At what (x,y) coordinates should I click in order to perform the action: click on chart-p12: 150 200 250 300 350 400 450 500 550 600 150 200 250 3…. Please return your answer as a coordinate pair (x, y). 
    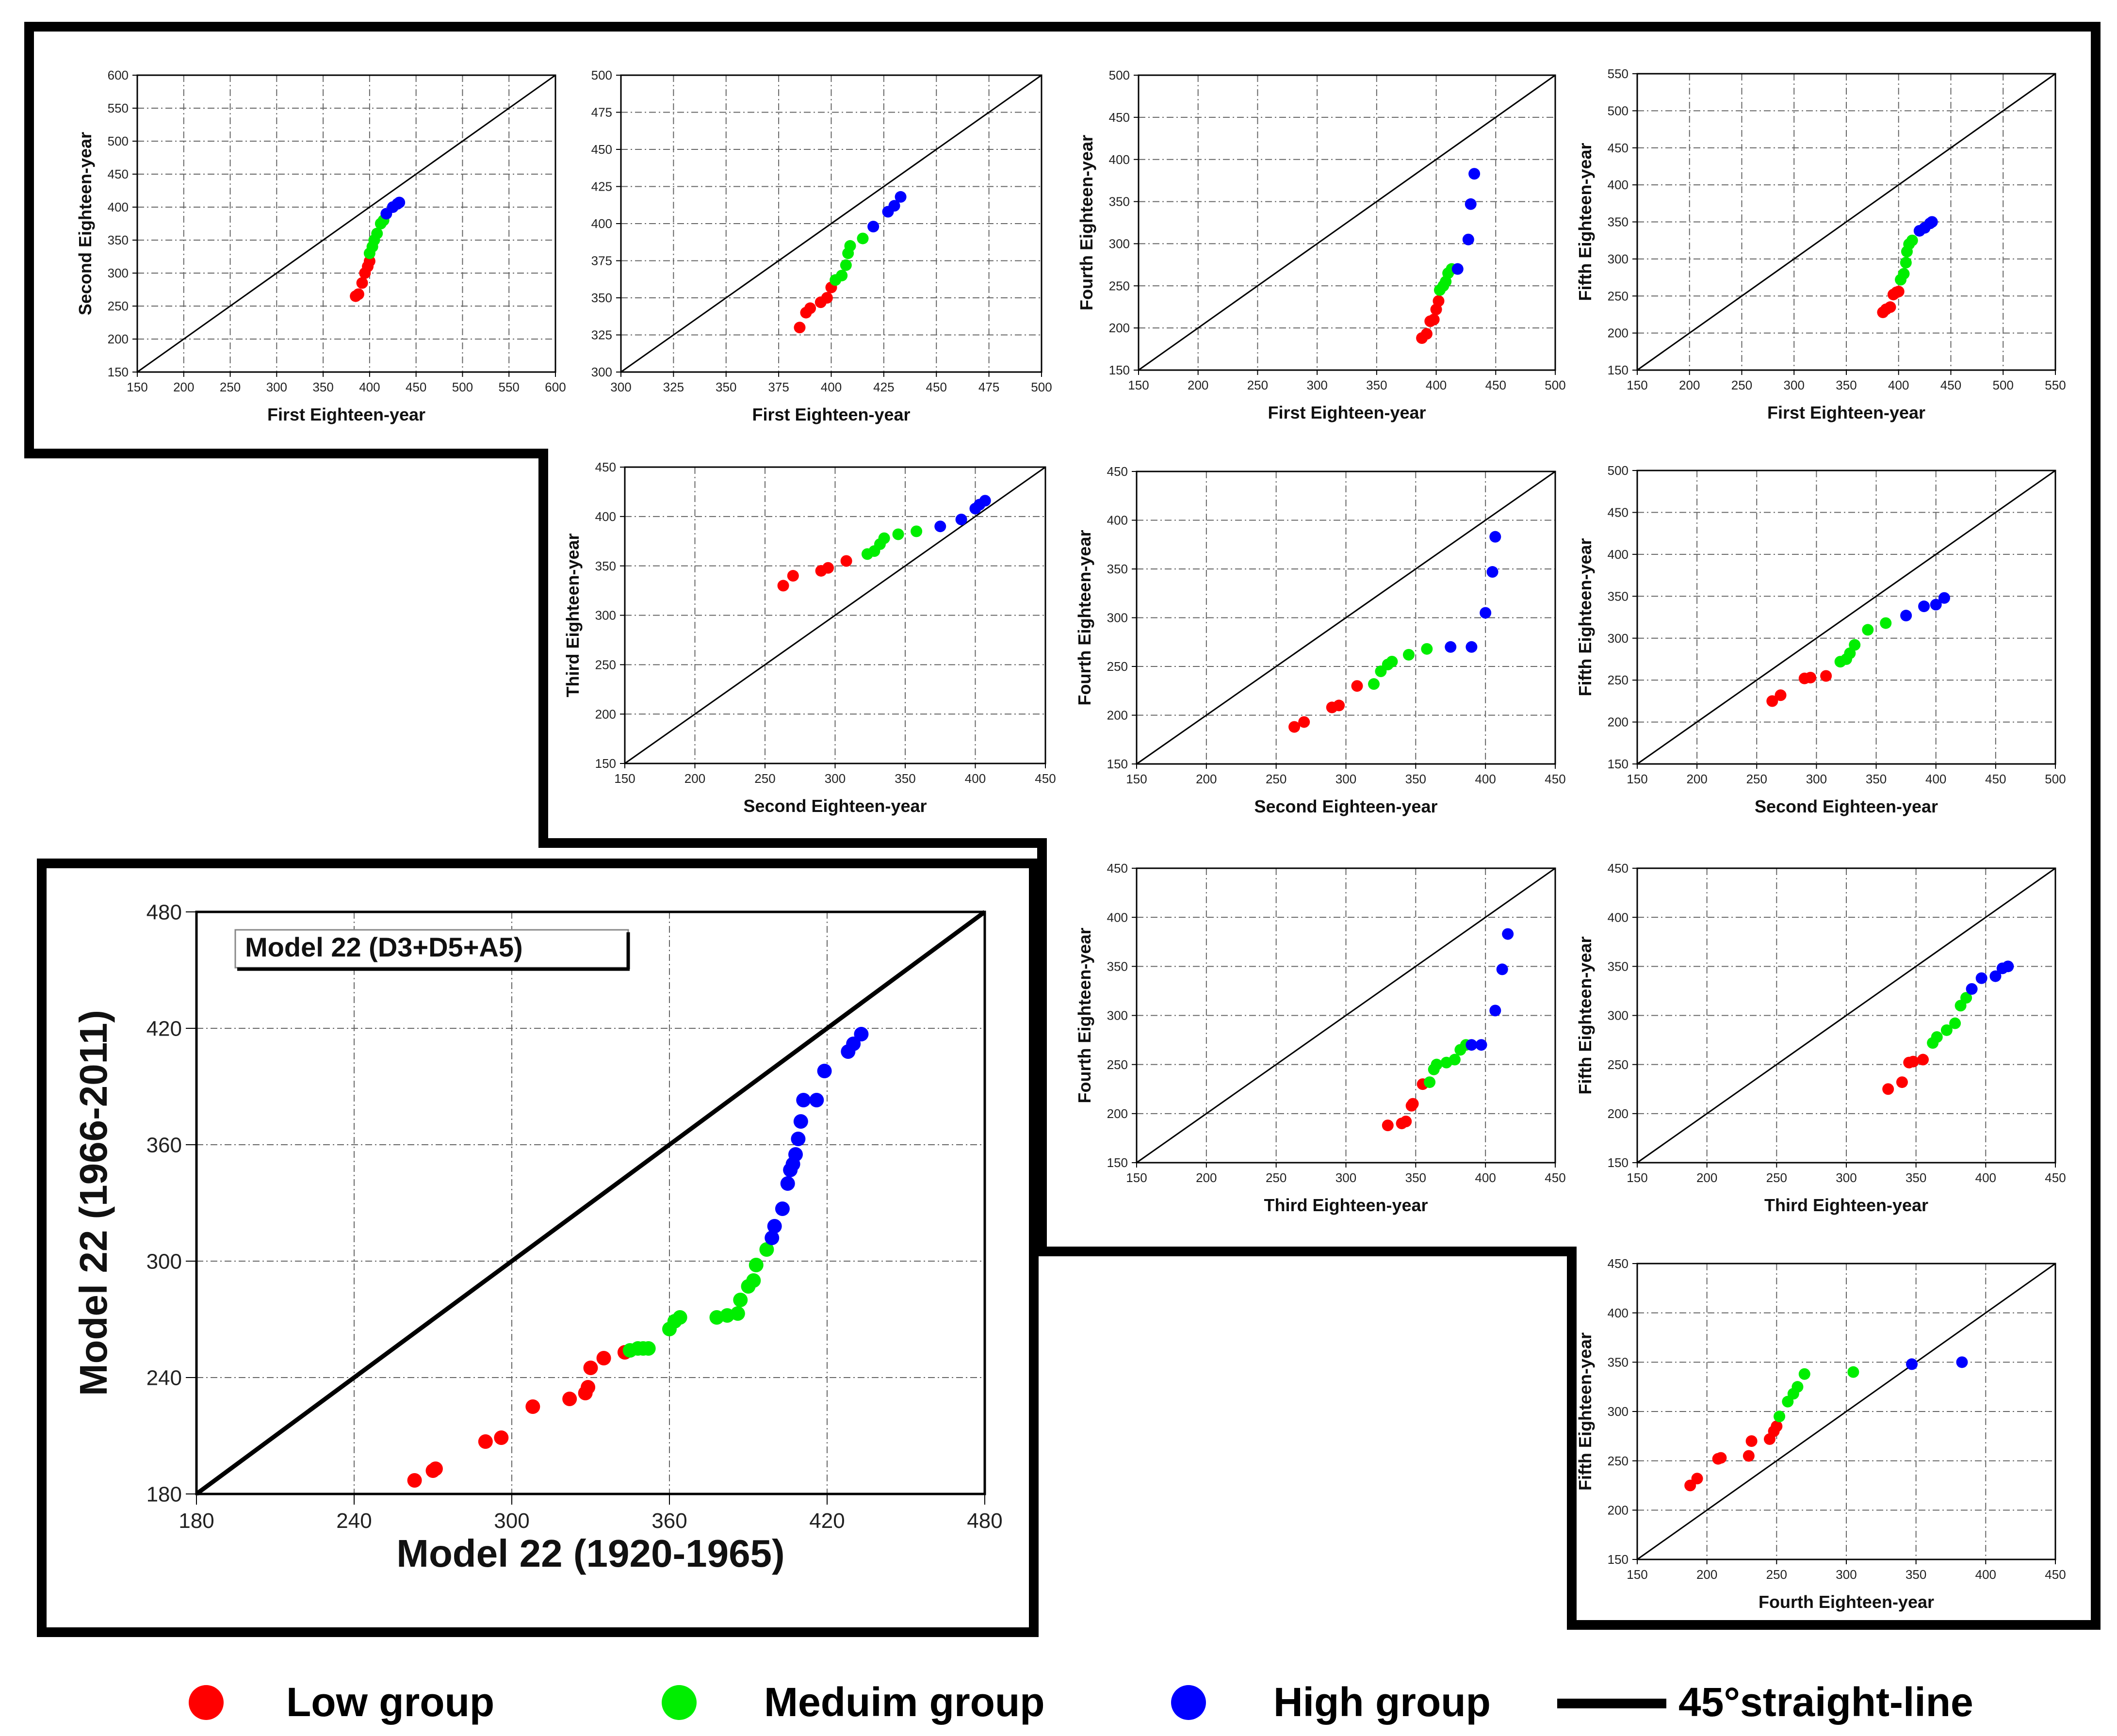
    Looking at the image, I should click on (320, 246).